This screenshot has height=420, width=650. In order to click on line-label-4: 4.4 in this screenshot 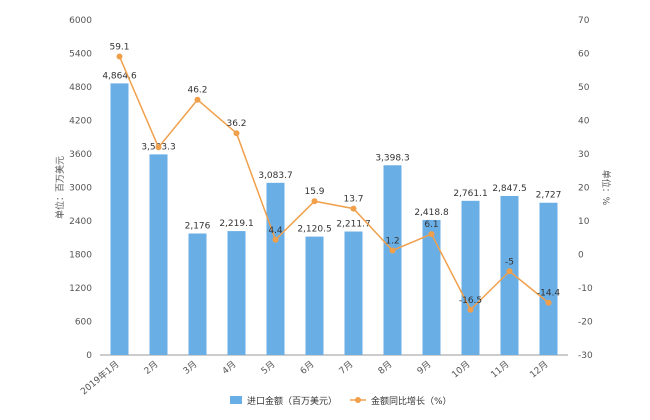, I will do `click(275, 231)`.